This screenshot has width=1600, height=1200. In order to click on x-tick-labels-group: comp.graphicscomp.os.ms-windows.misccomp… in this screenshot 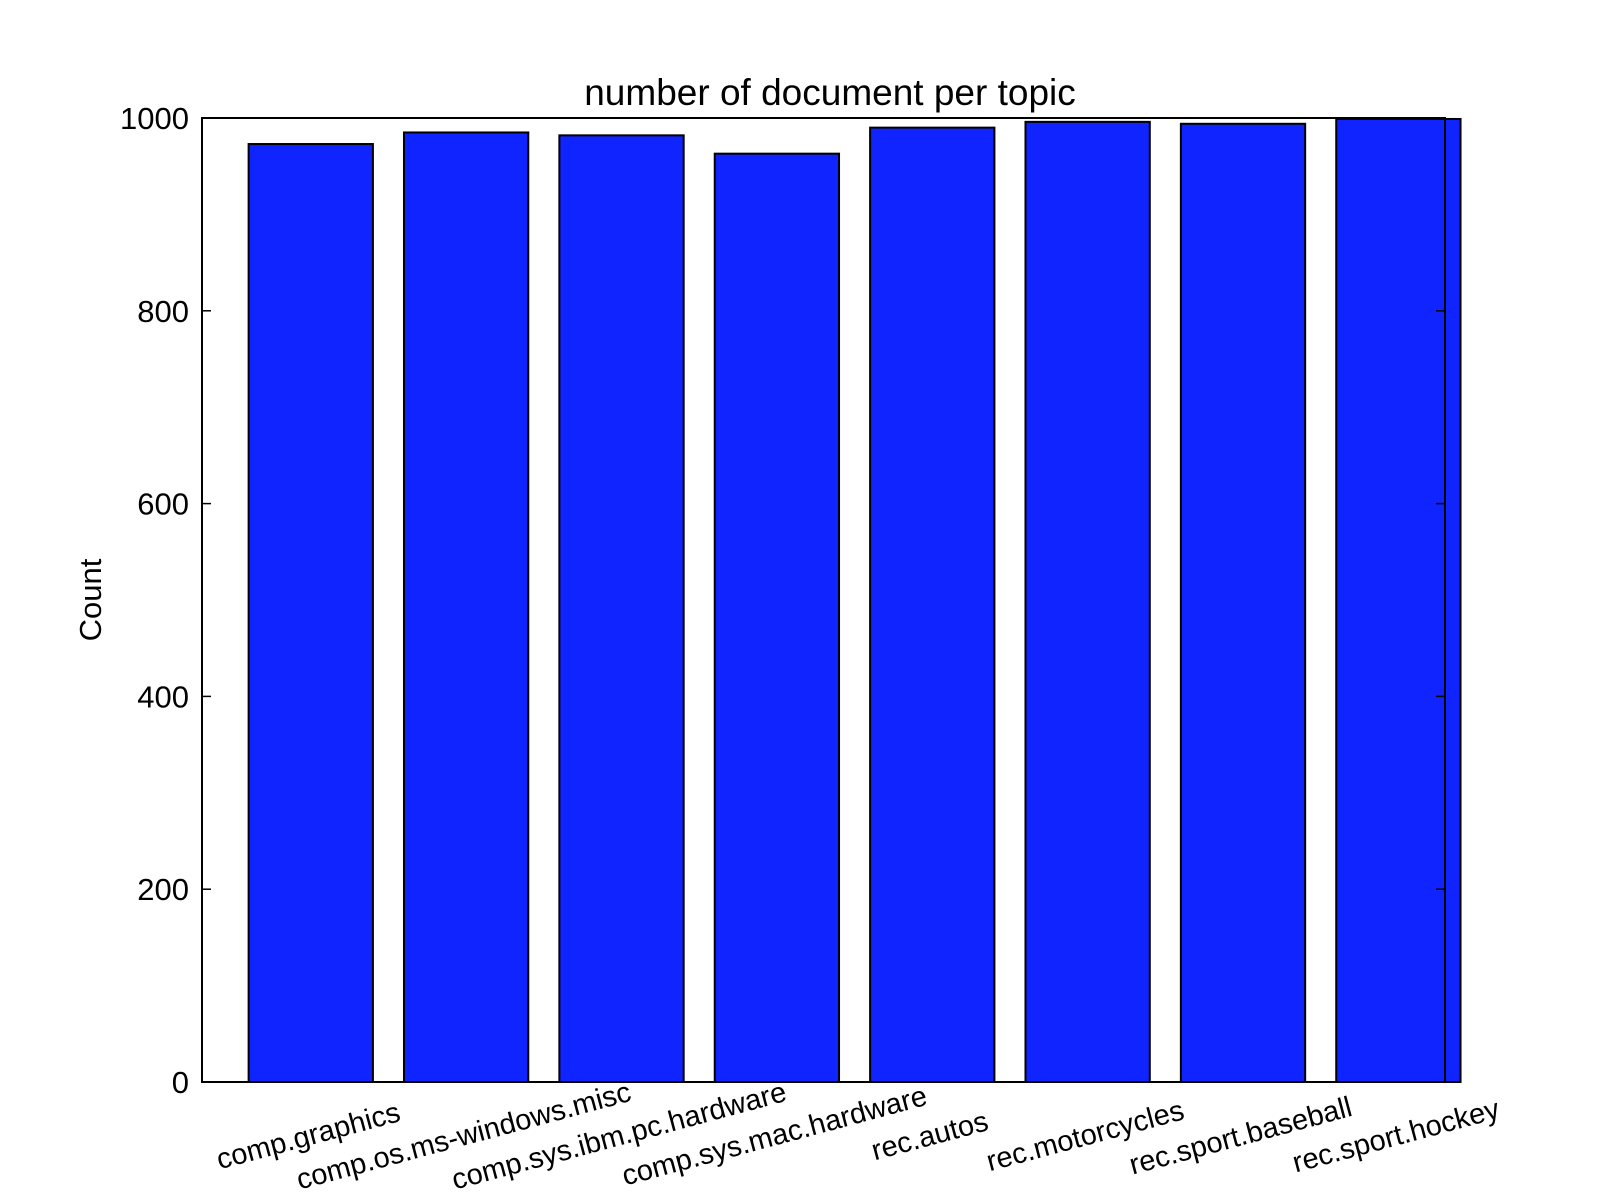, I will do `click(858, 1136)`.